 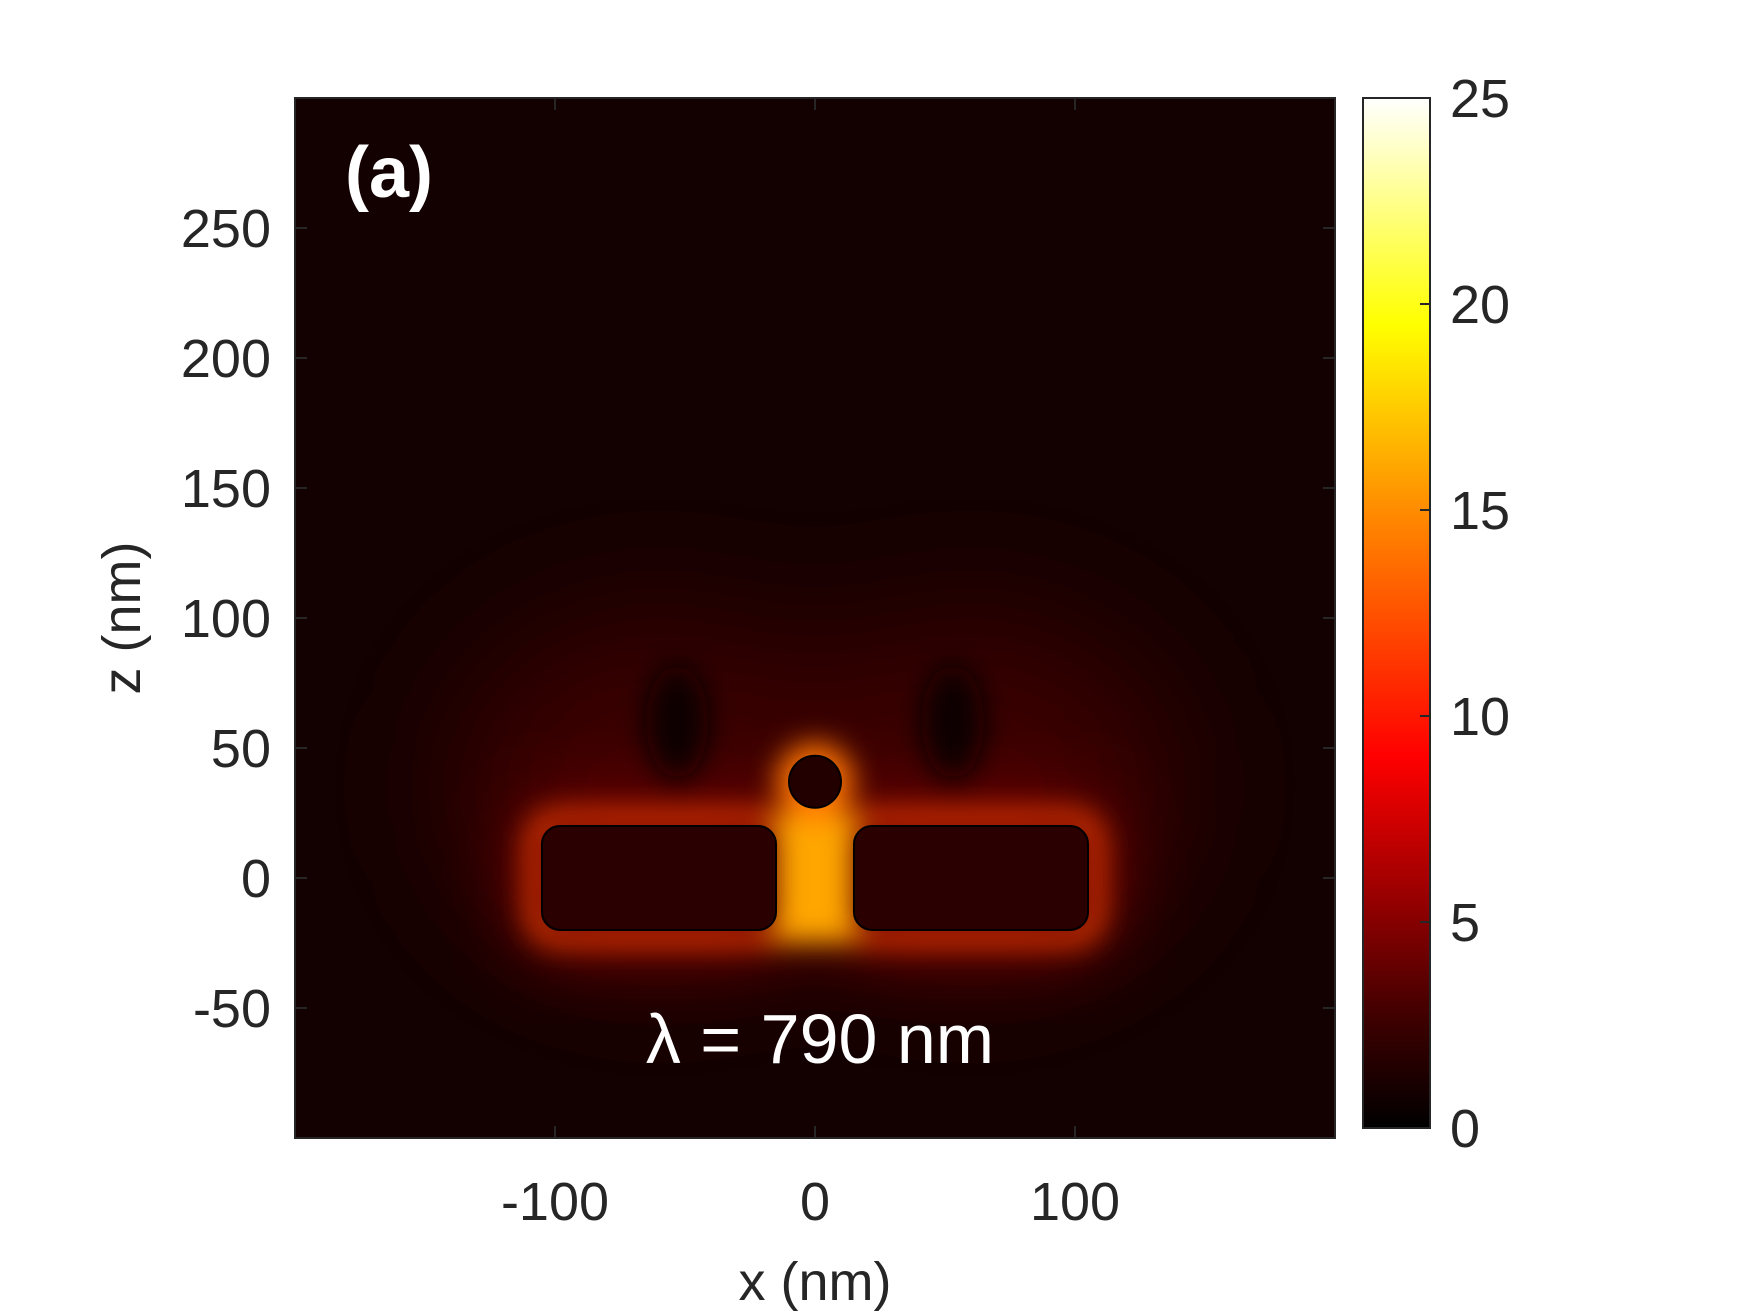 What do you see at coordinates (256, 879) in the screenshot?
I see `y-tick-label: 0` at bounding box center [256, 879].